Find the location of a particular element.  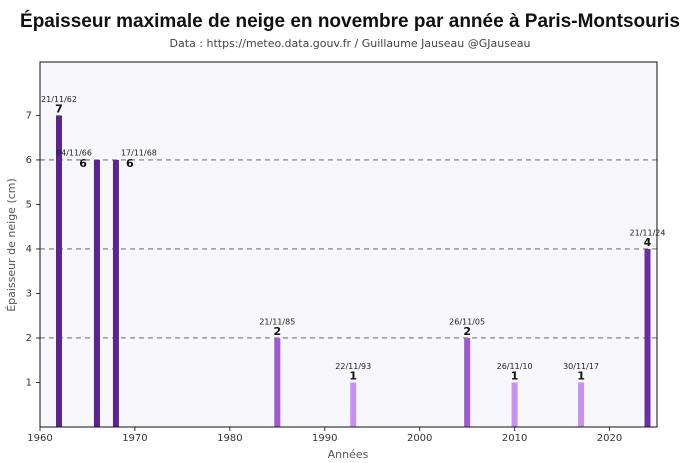

date-label: 21/11/24 is located at coordinates (648, 232).